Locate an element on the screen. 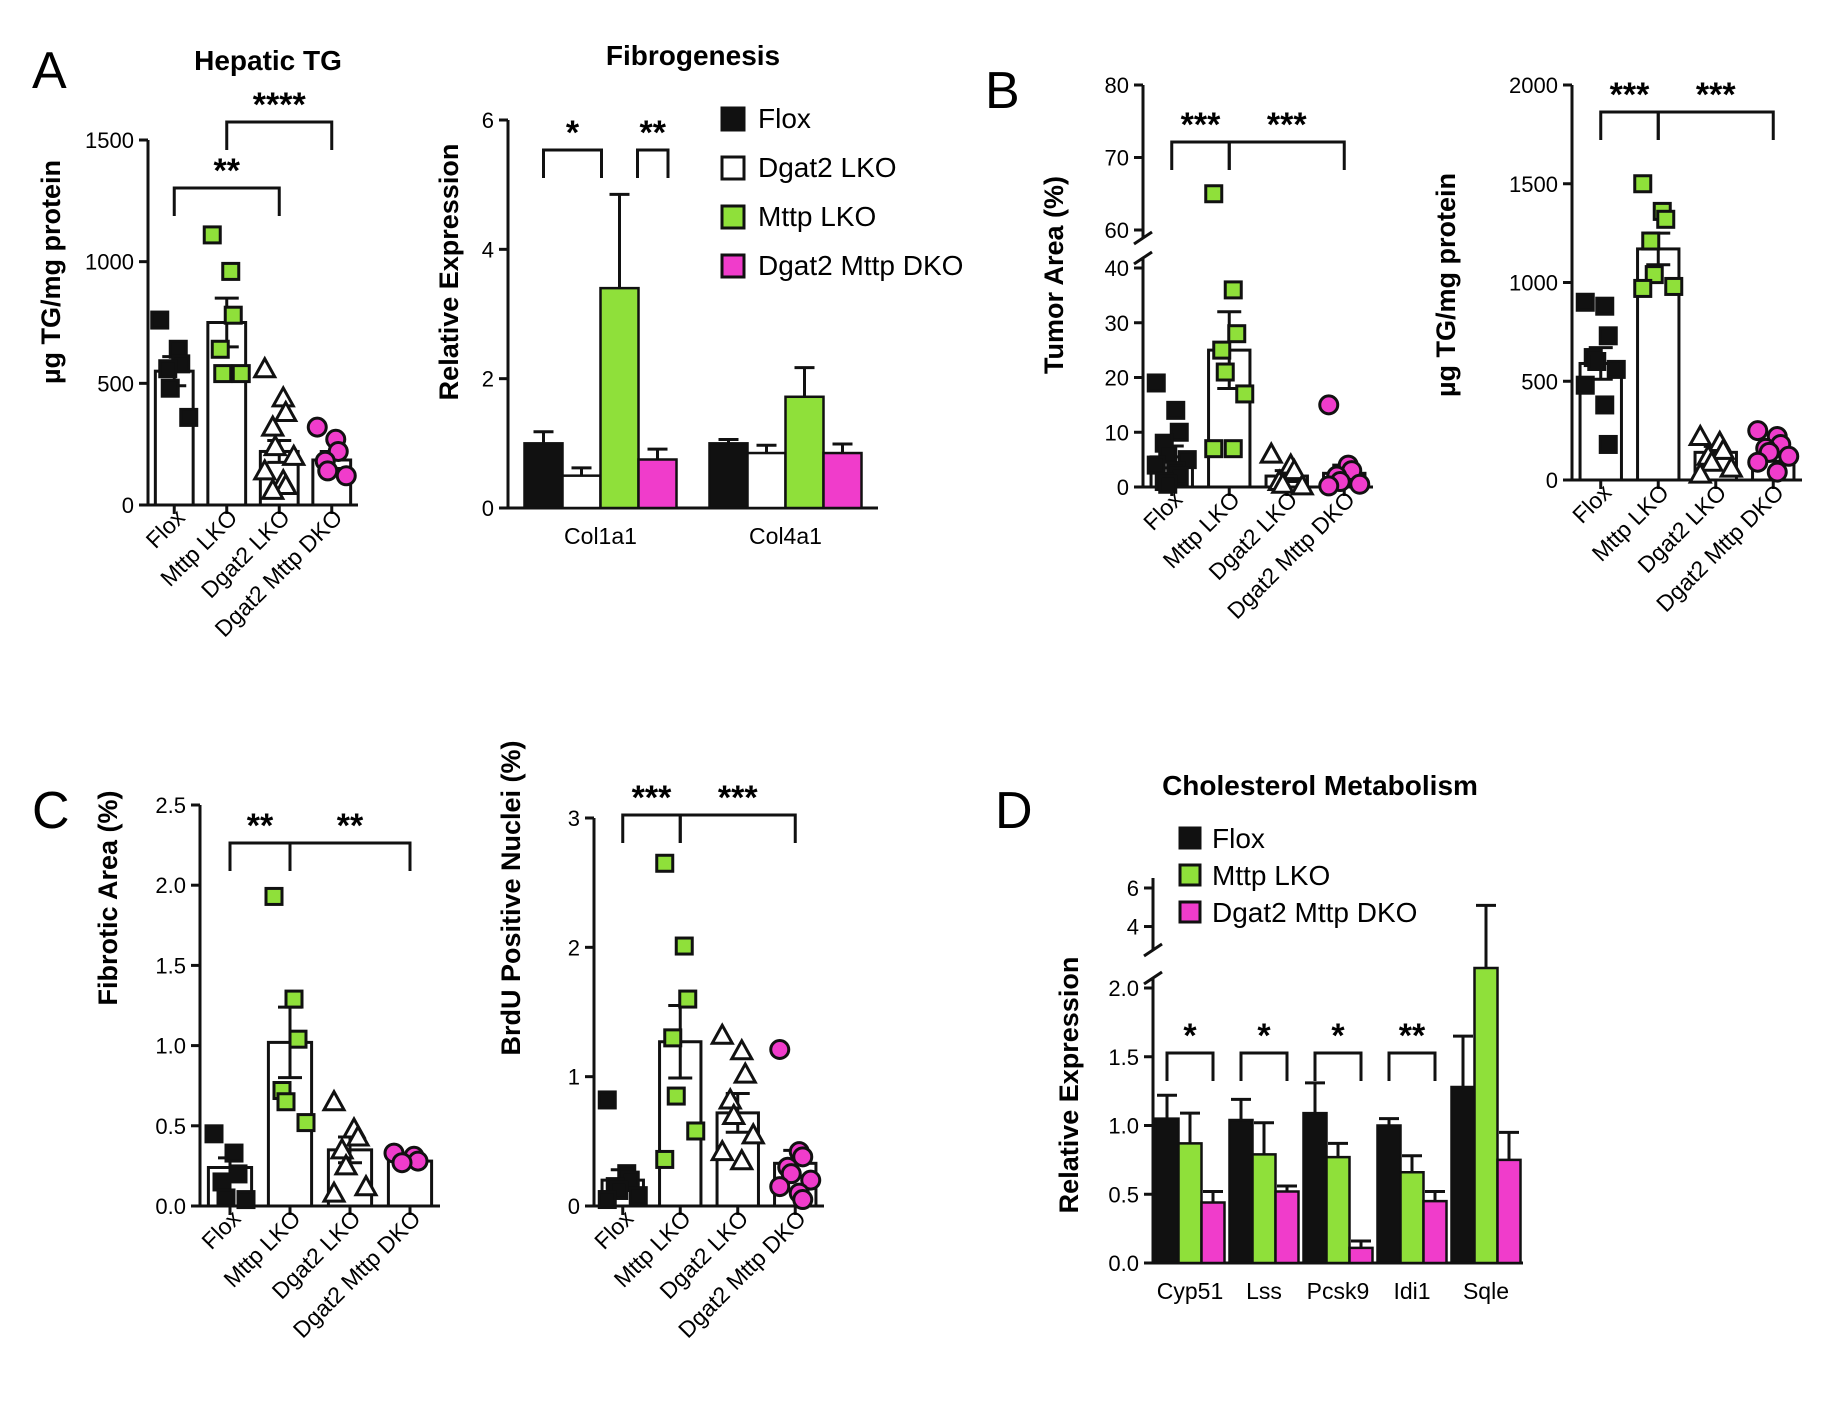  b2-y-tick-label: 2000 is located at coordinates (1533, 85).